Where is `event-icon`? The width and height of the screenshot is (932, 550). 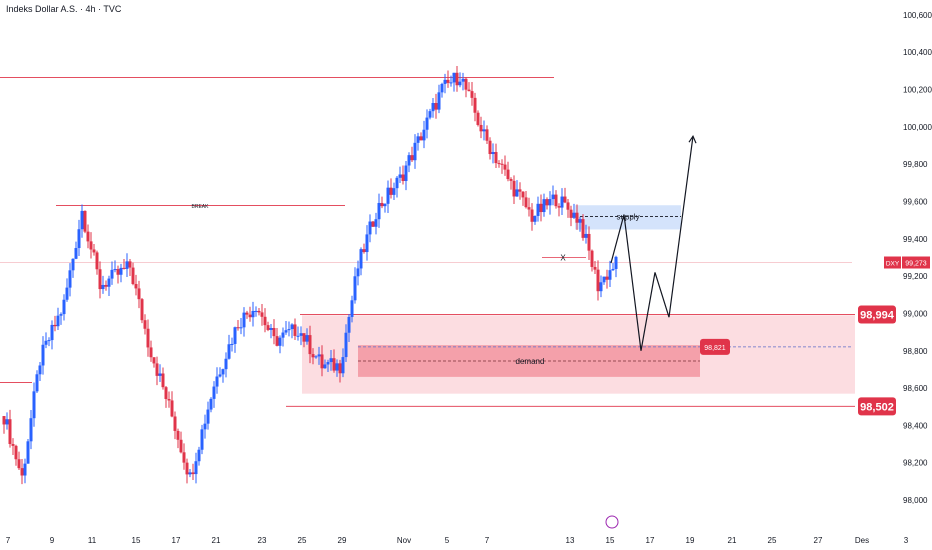 event-icon is located at coordinates (612, 522).